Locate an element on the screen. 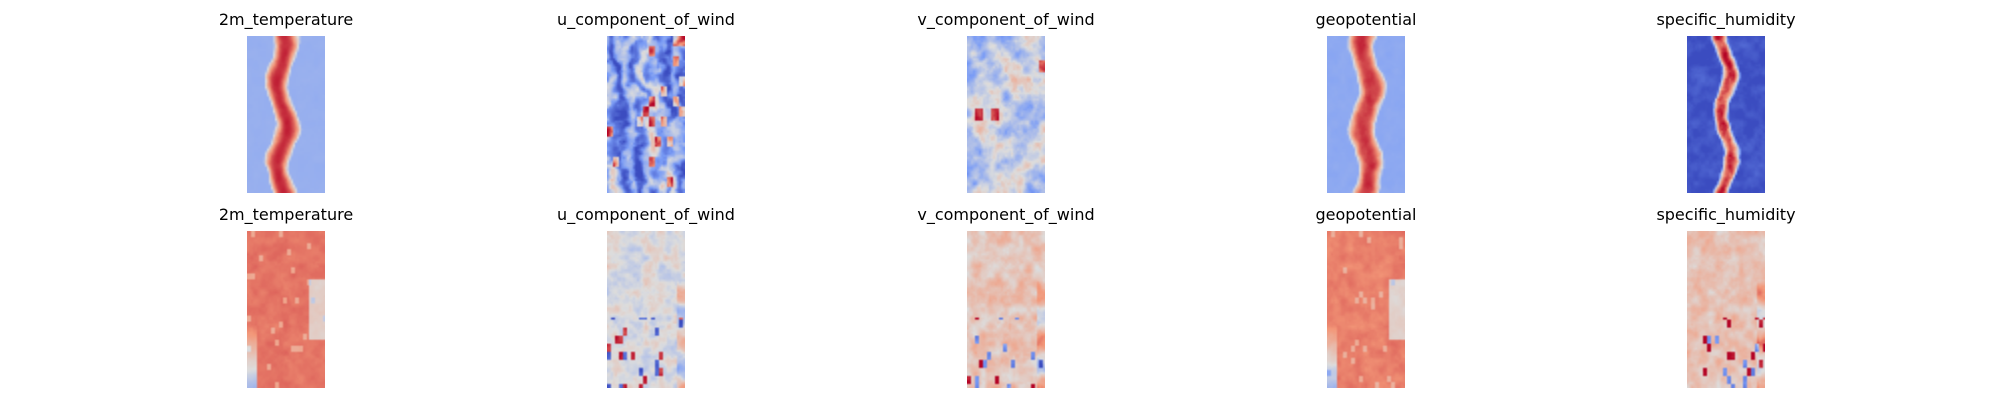  panel-r0-c3: geopotential is located at coordinates (1366, 105).